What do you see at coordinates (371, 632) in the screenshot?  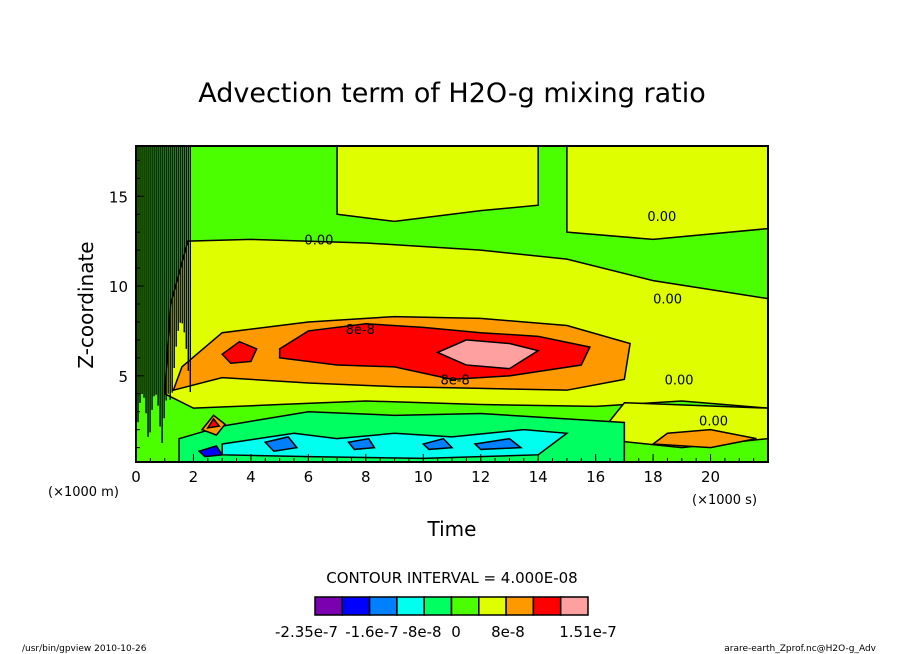 I see `colorbar-label: -1.6e-7` at bounding box center [371, 632].